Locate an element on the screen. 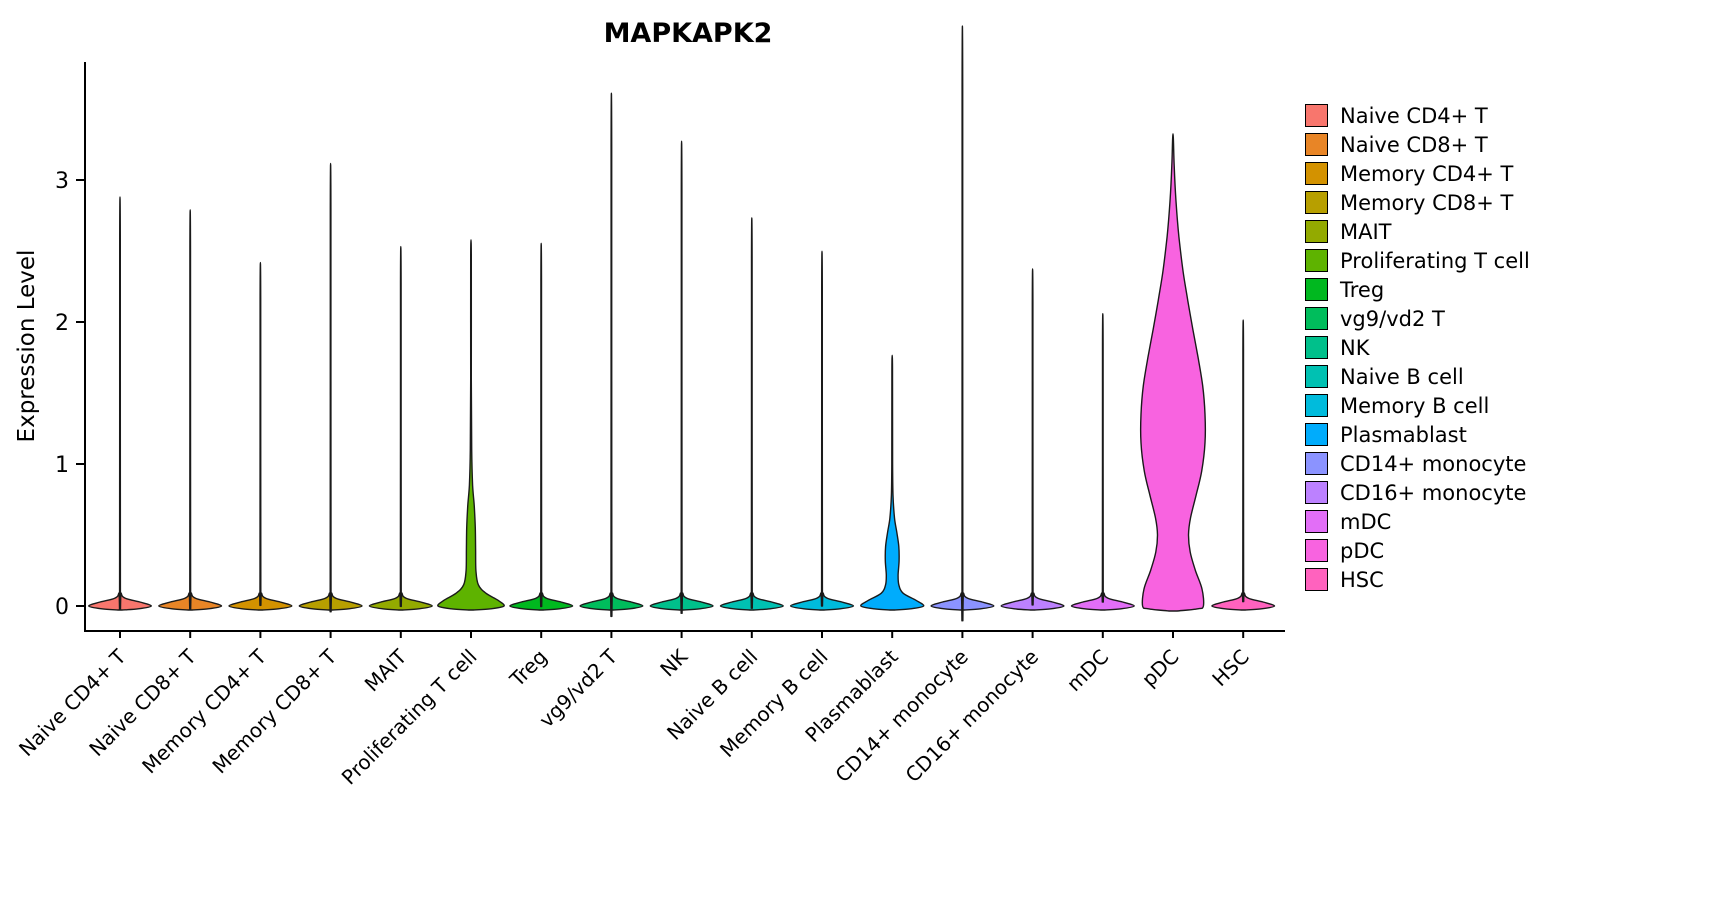 This screenshot has width=1717, height=900. violin-proliferating-t-cell is located at coordinates (471, 425).